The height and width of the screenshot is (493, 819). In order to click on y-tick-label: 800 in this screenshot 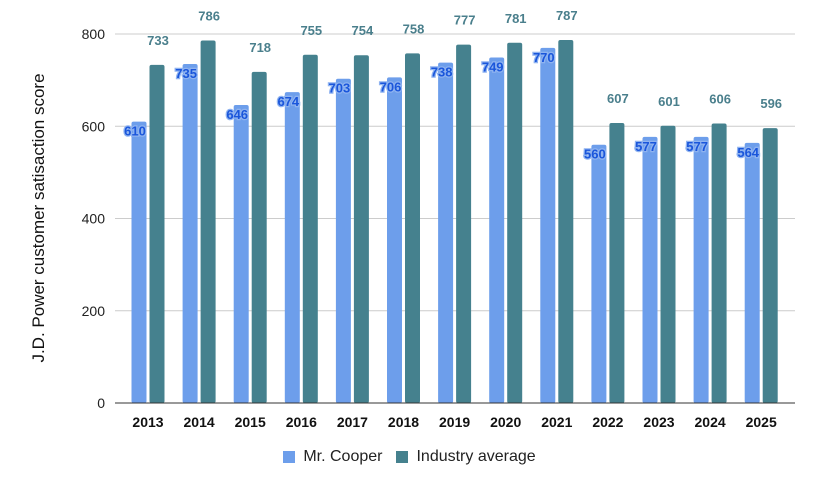, I will do `click(94, 34)`.